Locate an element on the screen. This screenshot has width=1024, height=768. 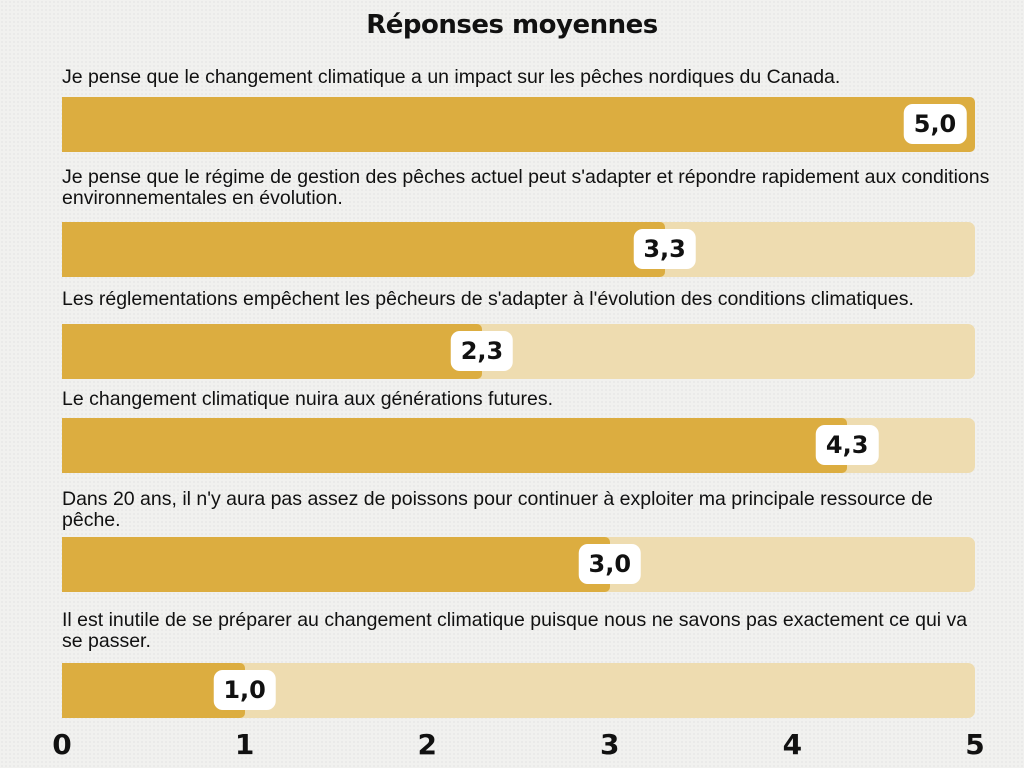
x-tick-label: 1 is located at coordinates (244, 744).